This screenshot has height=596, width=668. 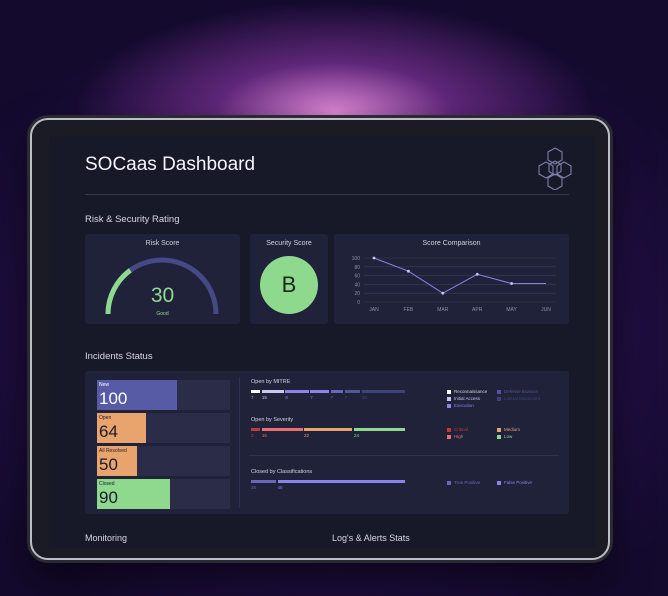 What do you see at coordinates (162, 314) in the screenshot?
I see `risk-score-label: Good` at bounding box center [162, 314].